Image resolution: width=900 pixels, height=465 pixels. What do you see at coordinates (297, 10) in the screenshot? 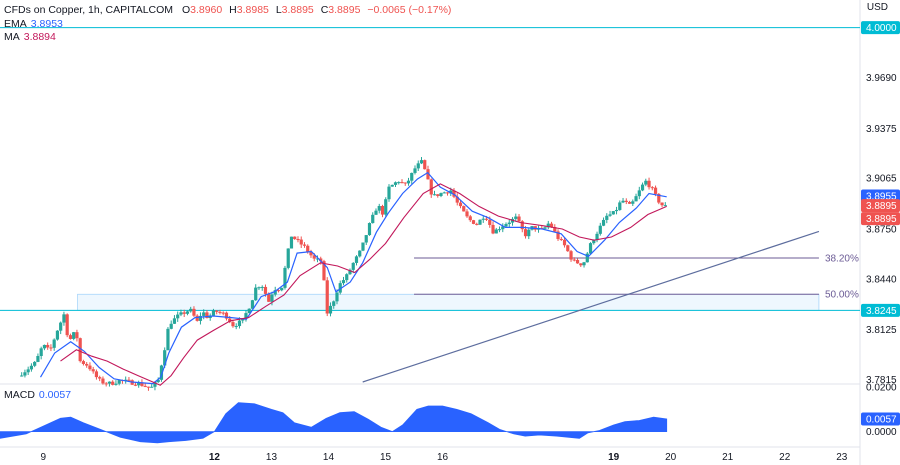
I see `low-value: 3.8895` at bounding box center [297, 10].